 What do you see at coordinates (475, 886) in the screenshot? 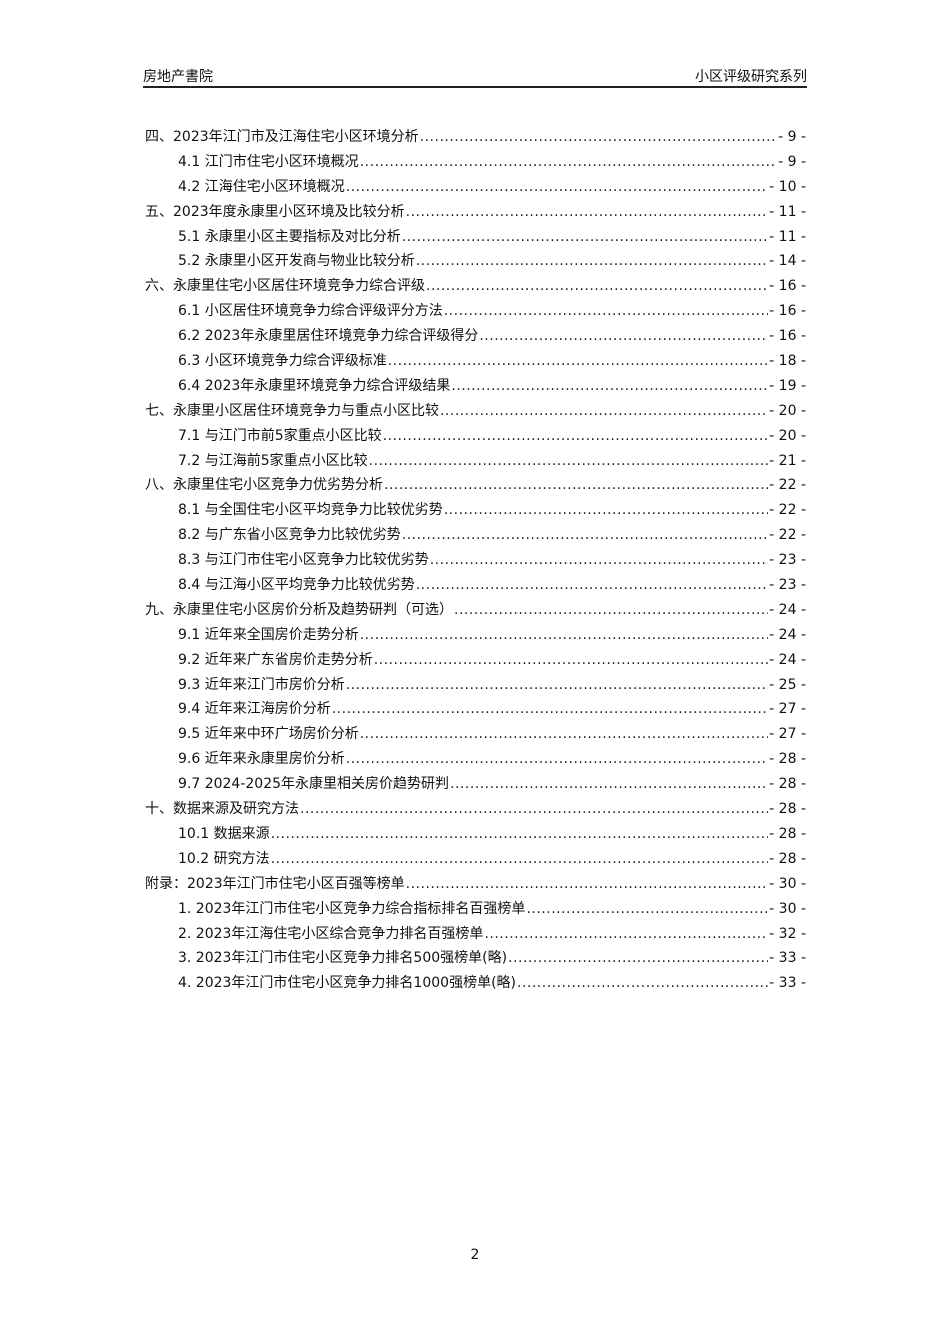
I see `toc-entry: 附录：2023年江门市住宅小区百强等榜单 - 30 -` at bounding box center [475, 886].